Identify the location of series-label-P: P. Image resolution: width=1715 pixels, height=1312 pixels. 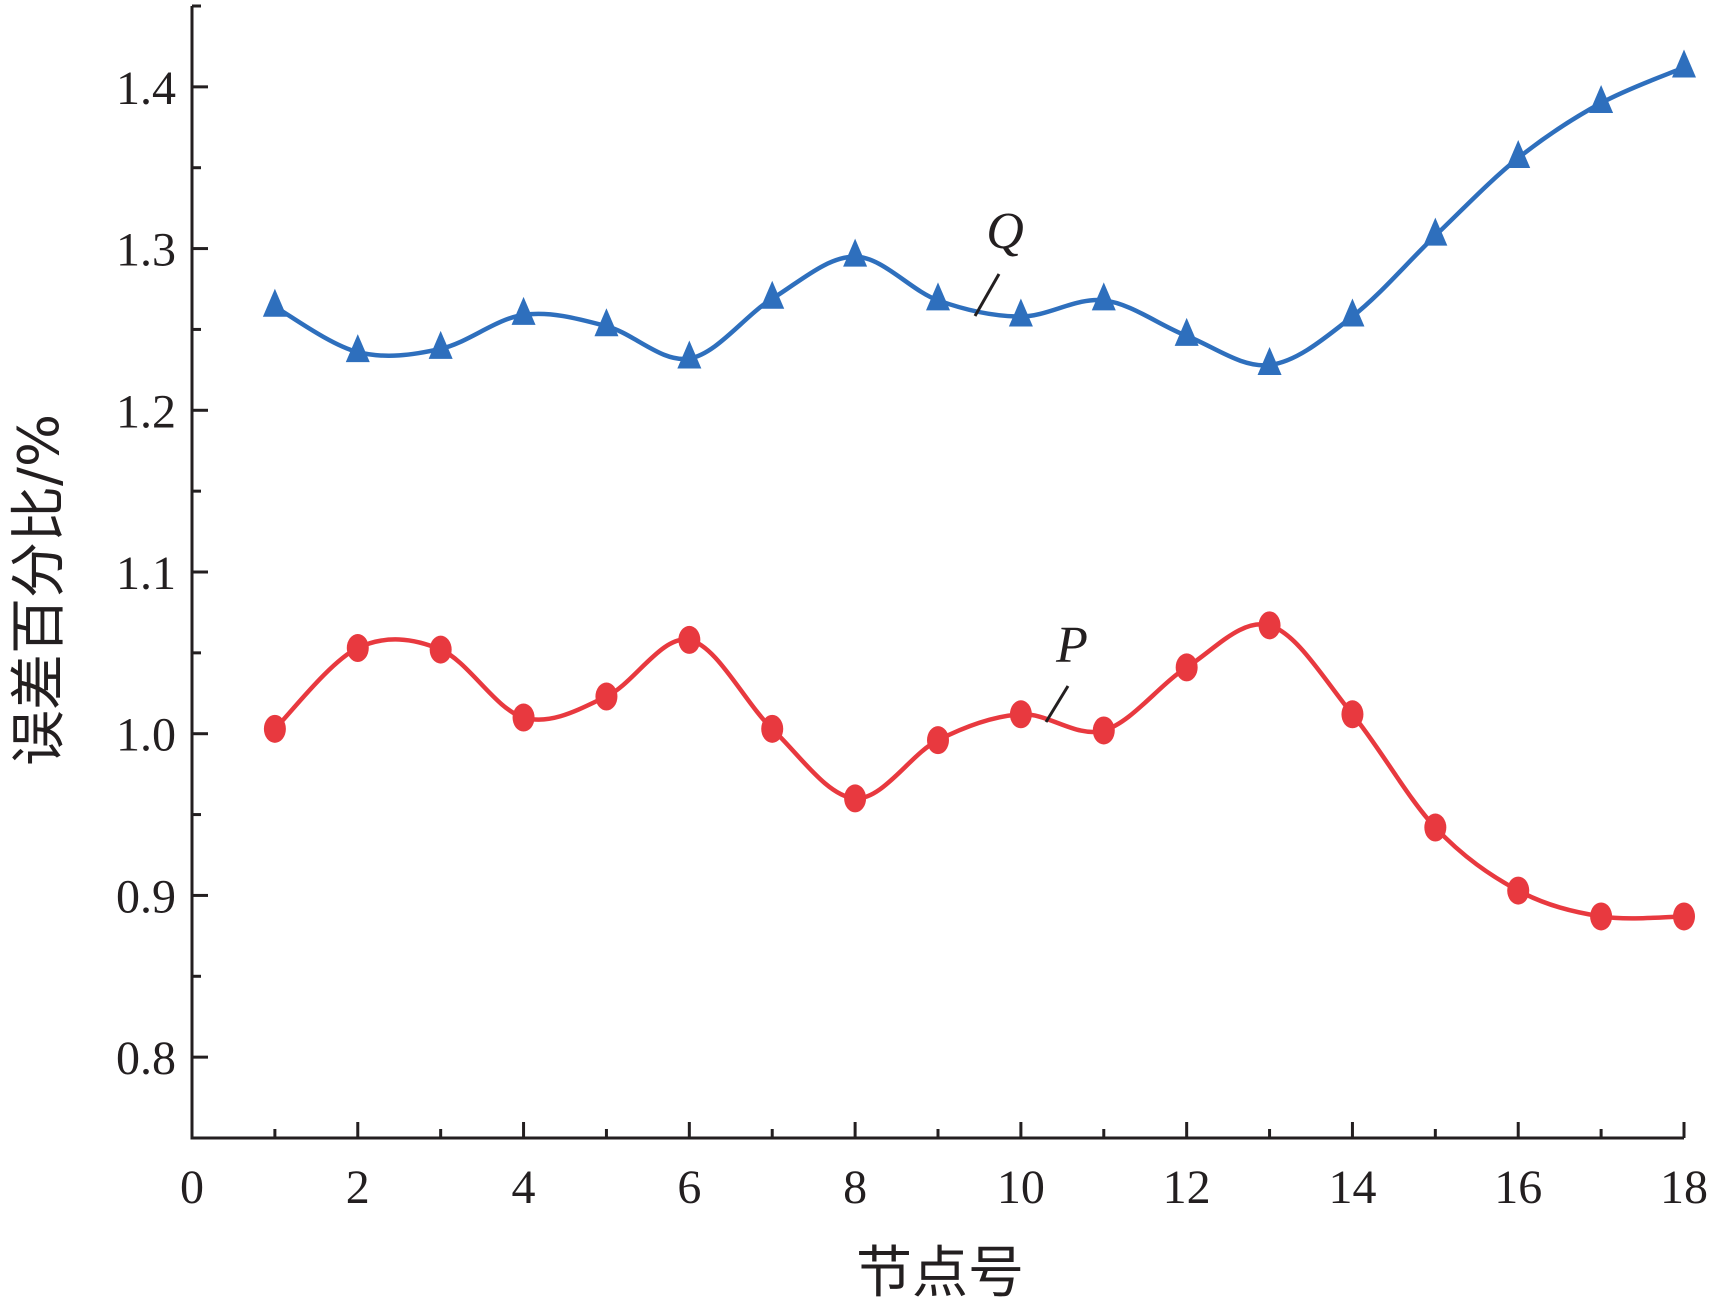
(1071, 645).